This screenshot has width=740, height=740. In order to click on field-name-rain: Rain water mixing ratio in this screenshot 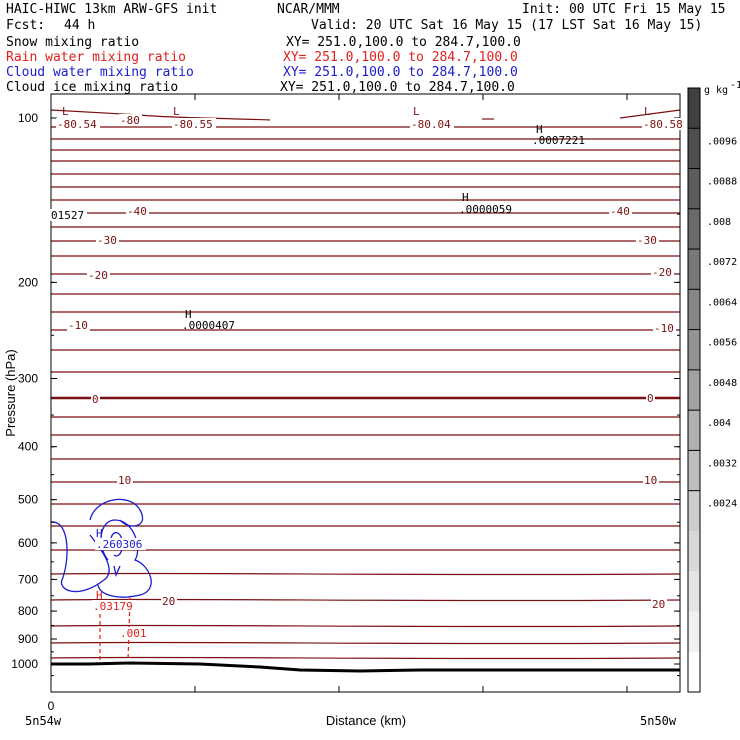, I will do `click(96, 57)`.